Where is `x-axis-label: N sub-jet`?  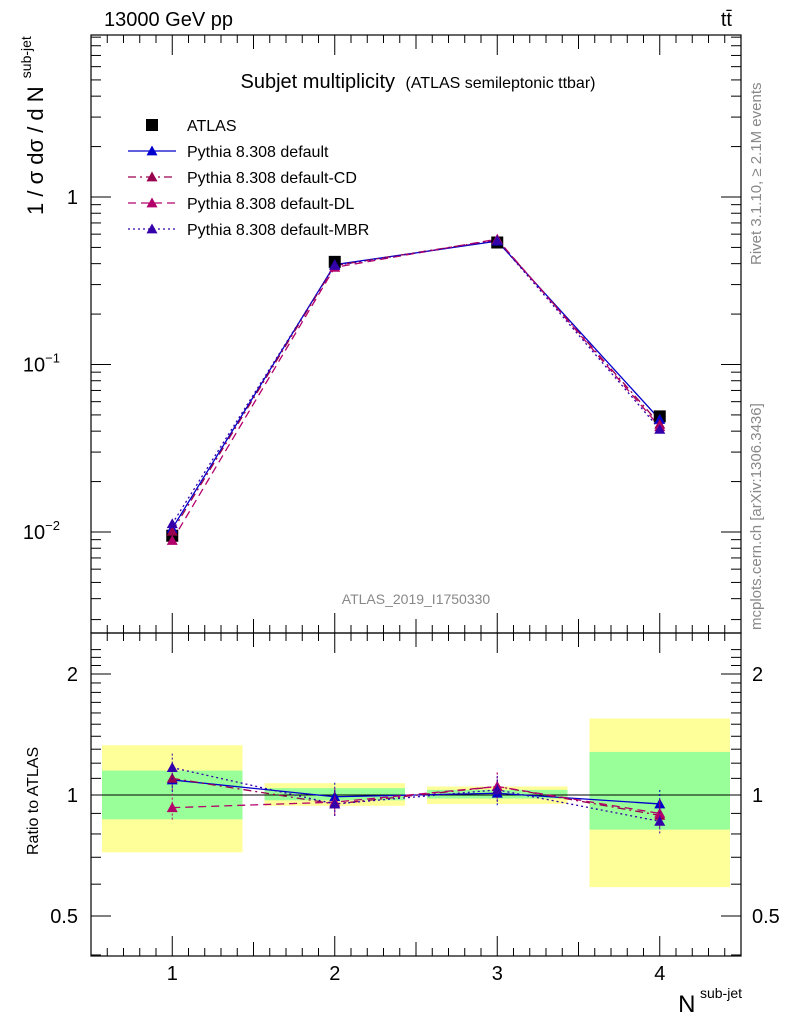
x-axis-label: N sub-jet is located at coordinates (710, 1001).